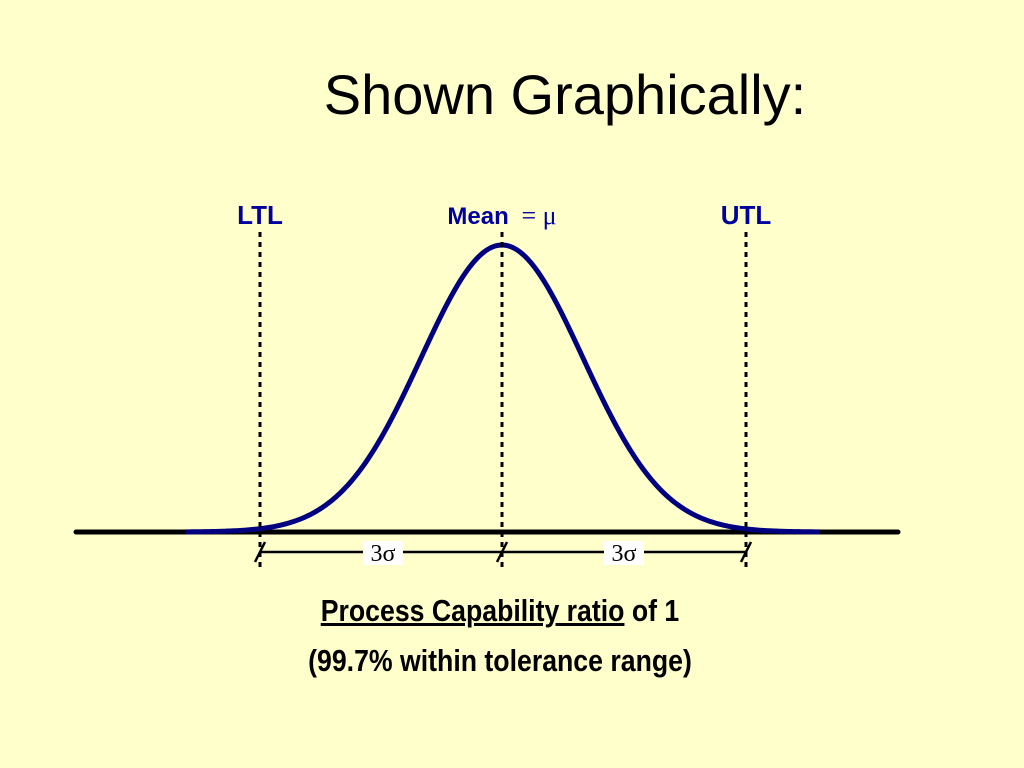 This screenshot has height=768, width=1024. I want to click on caption-line-1: Process Capability ratio of 1, so click(500, 611).